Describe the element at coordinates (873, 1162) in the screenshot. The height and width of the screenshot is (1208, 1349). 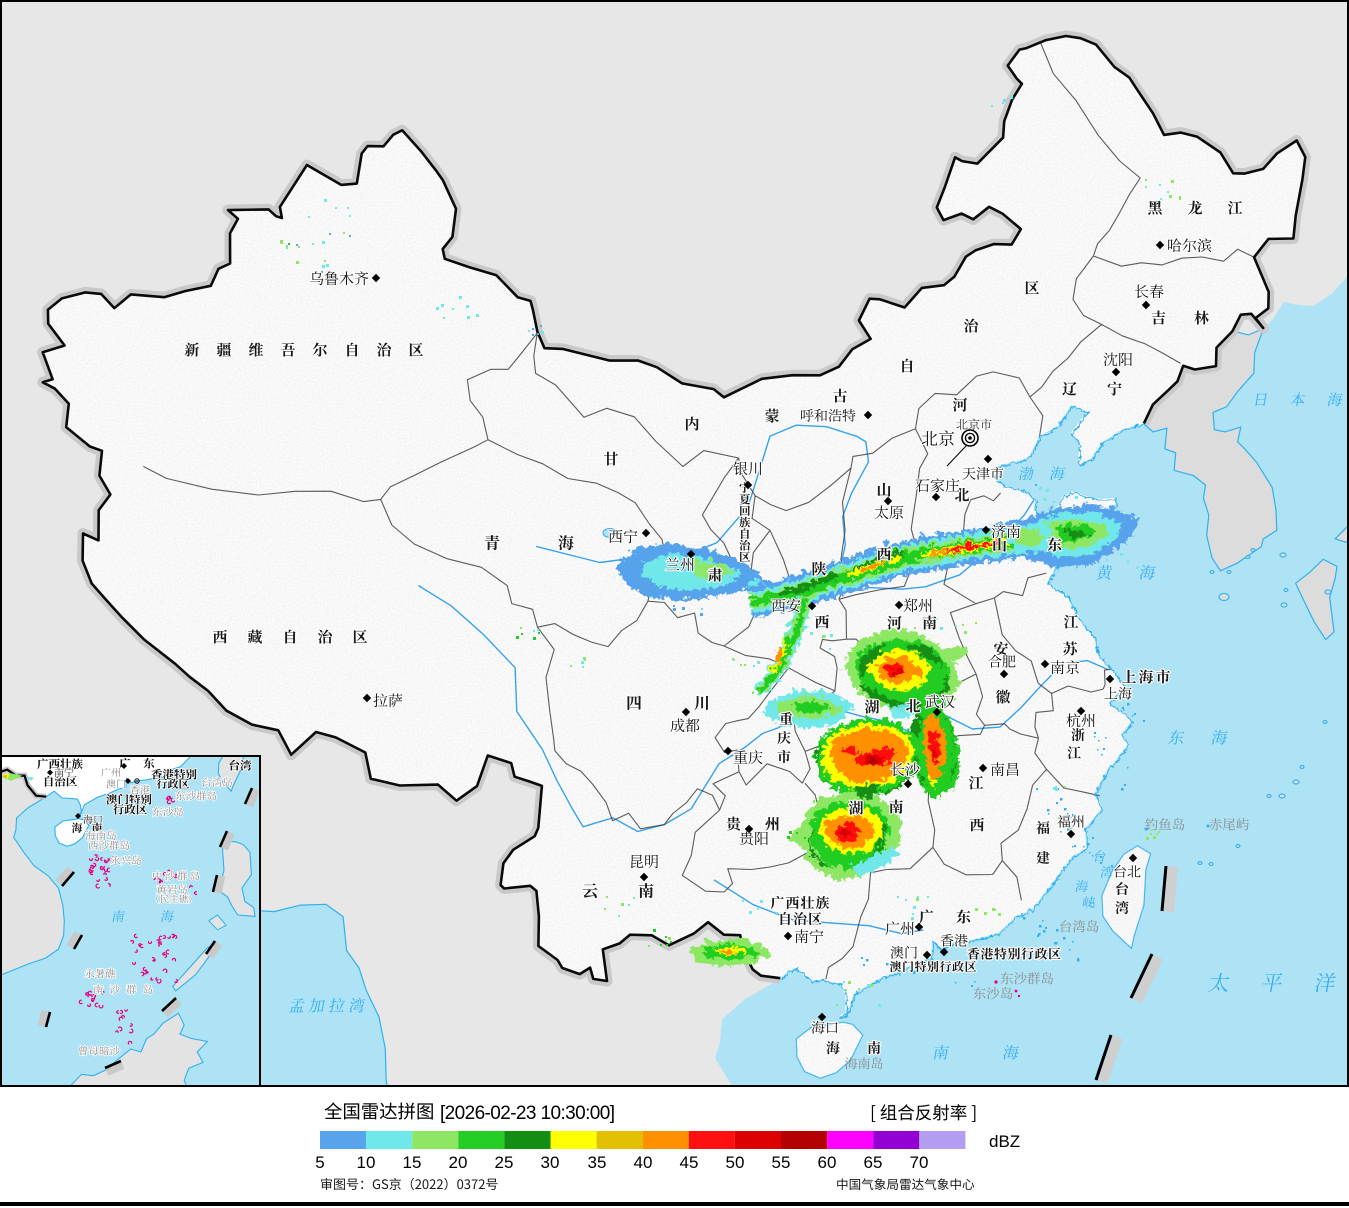
I see `svg-text: 65` at that location.